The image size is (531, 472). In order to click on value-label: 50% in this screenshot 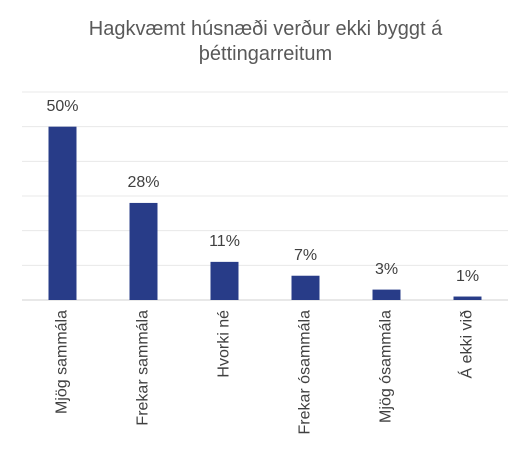, I will do `click(62, 106)`.